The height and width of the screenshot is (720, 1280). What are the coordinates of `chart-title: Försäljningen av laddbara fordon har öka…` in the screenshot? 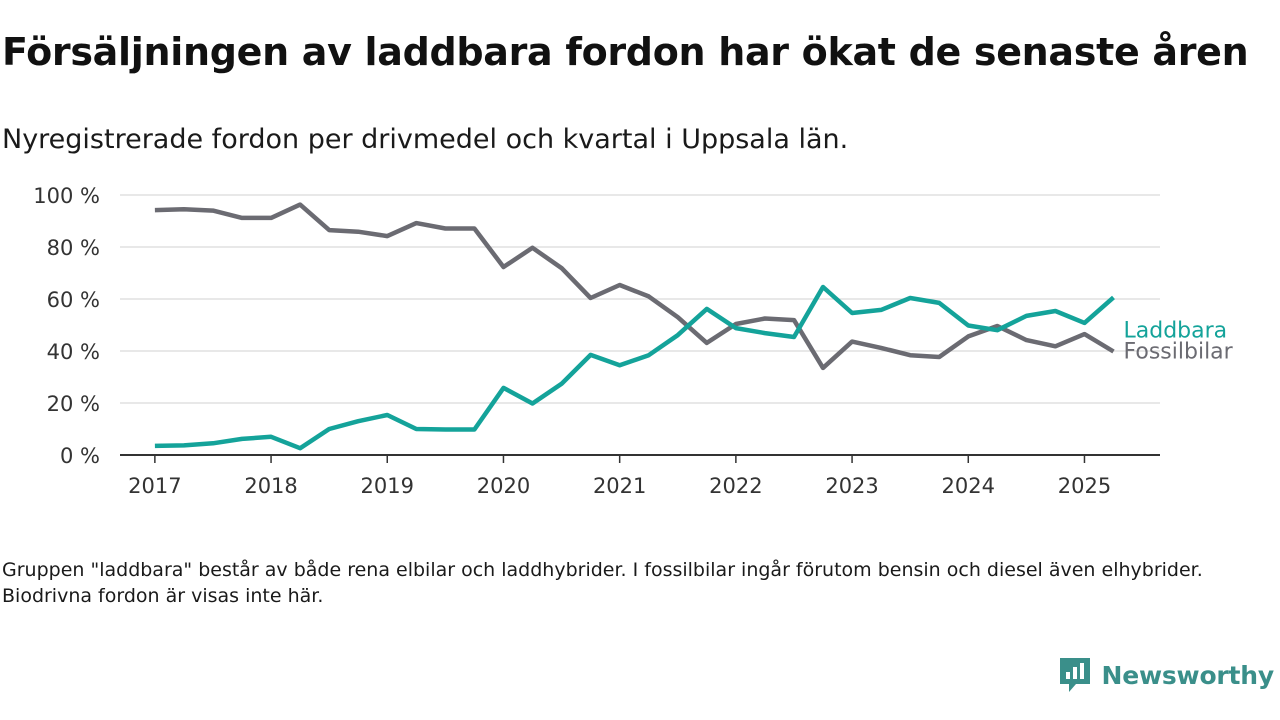 It's located at (625, 52).